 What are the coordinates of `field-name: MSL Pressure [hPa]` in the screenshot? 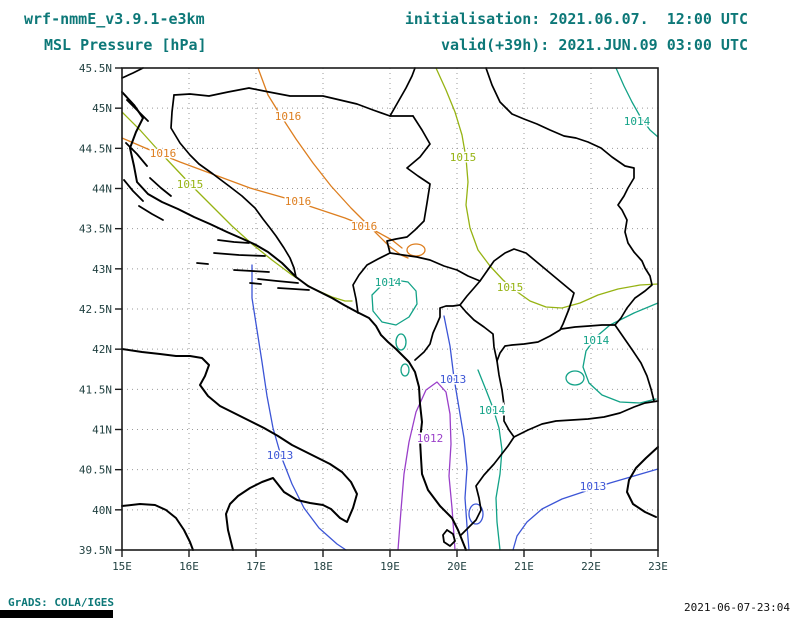 It's located at (125, 45).